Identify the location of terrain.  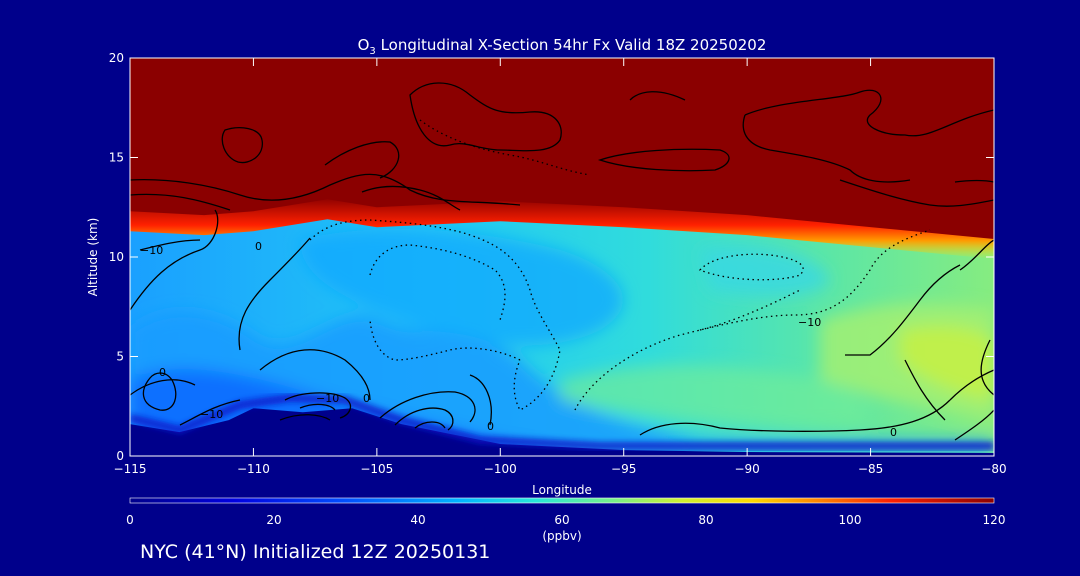
(562, 432).